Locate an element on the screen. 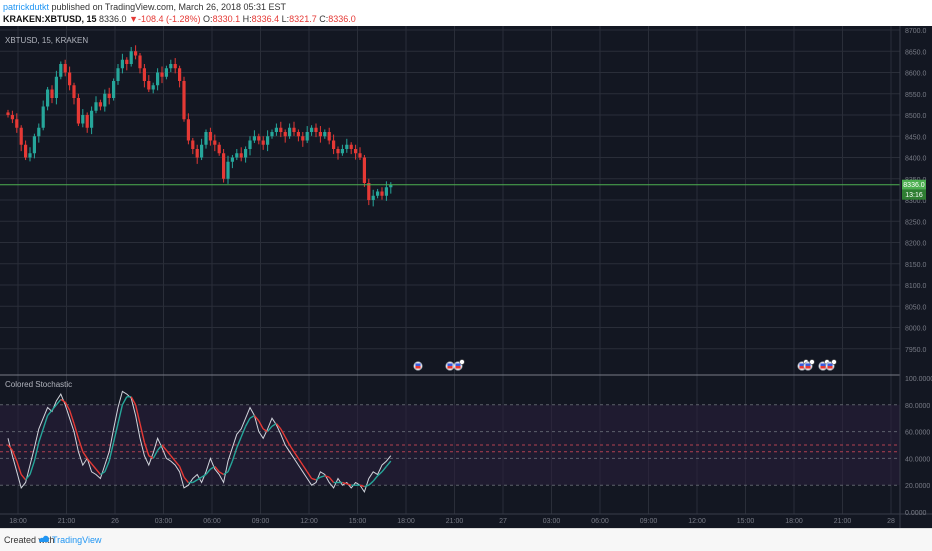 The width and height of the screenshot is (932, 551). price-tick-label: 8500.0 is located at coordinates (916, 116).